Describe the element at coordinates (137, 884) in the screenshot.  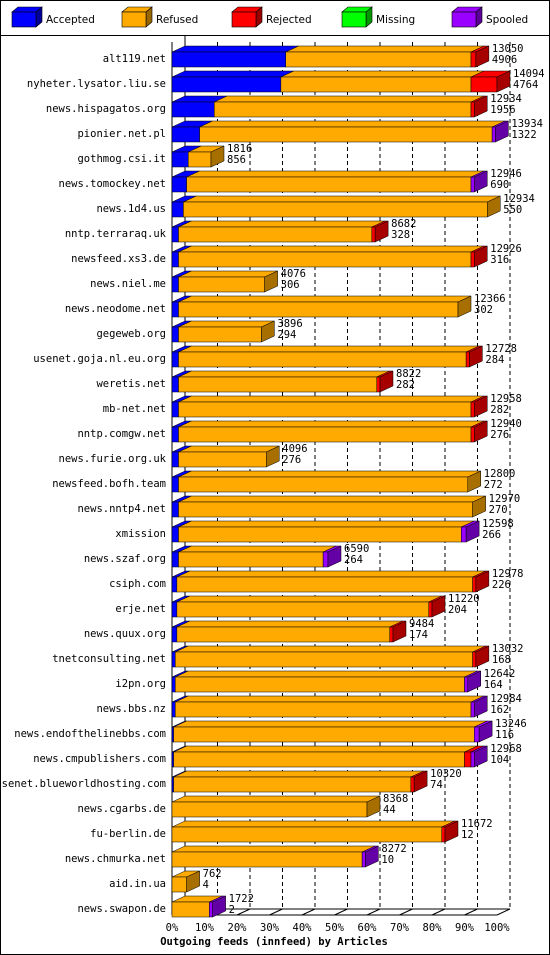
I see `y-tick-label: aid.in.ua` at that location.